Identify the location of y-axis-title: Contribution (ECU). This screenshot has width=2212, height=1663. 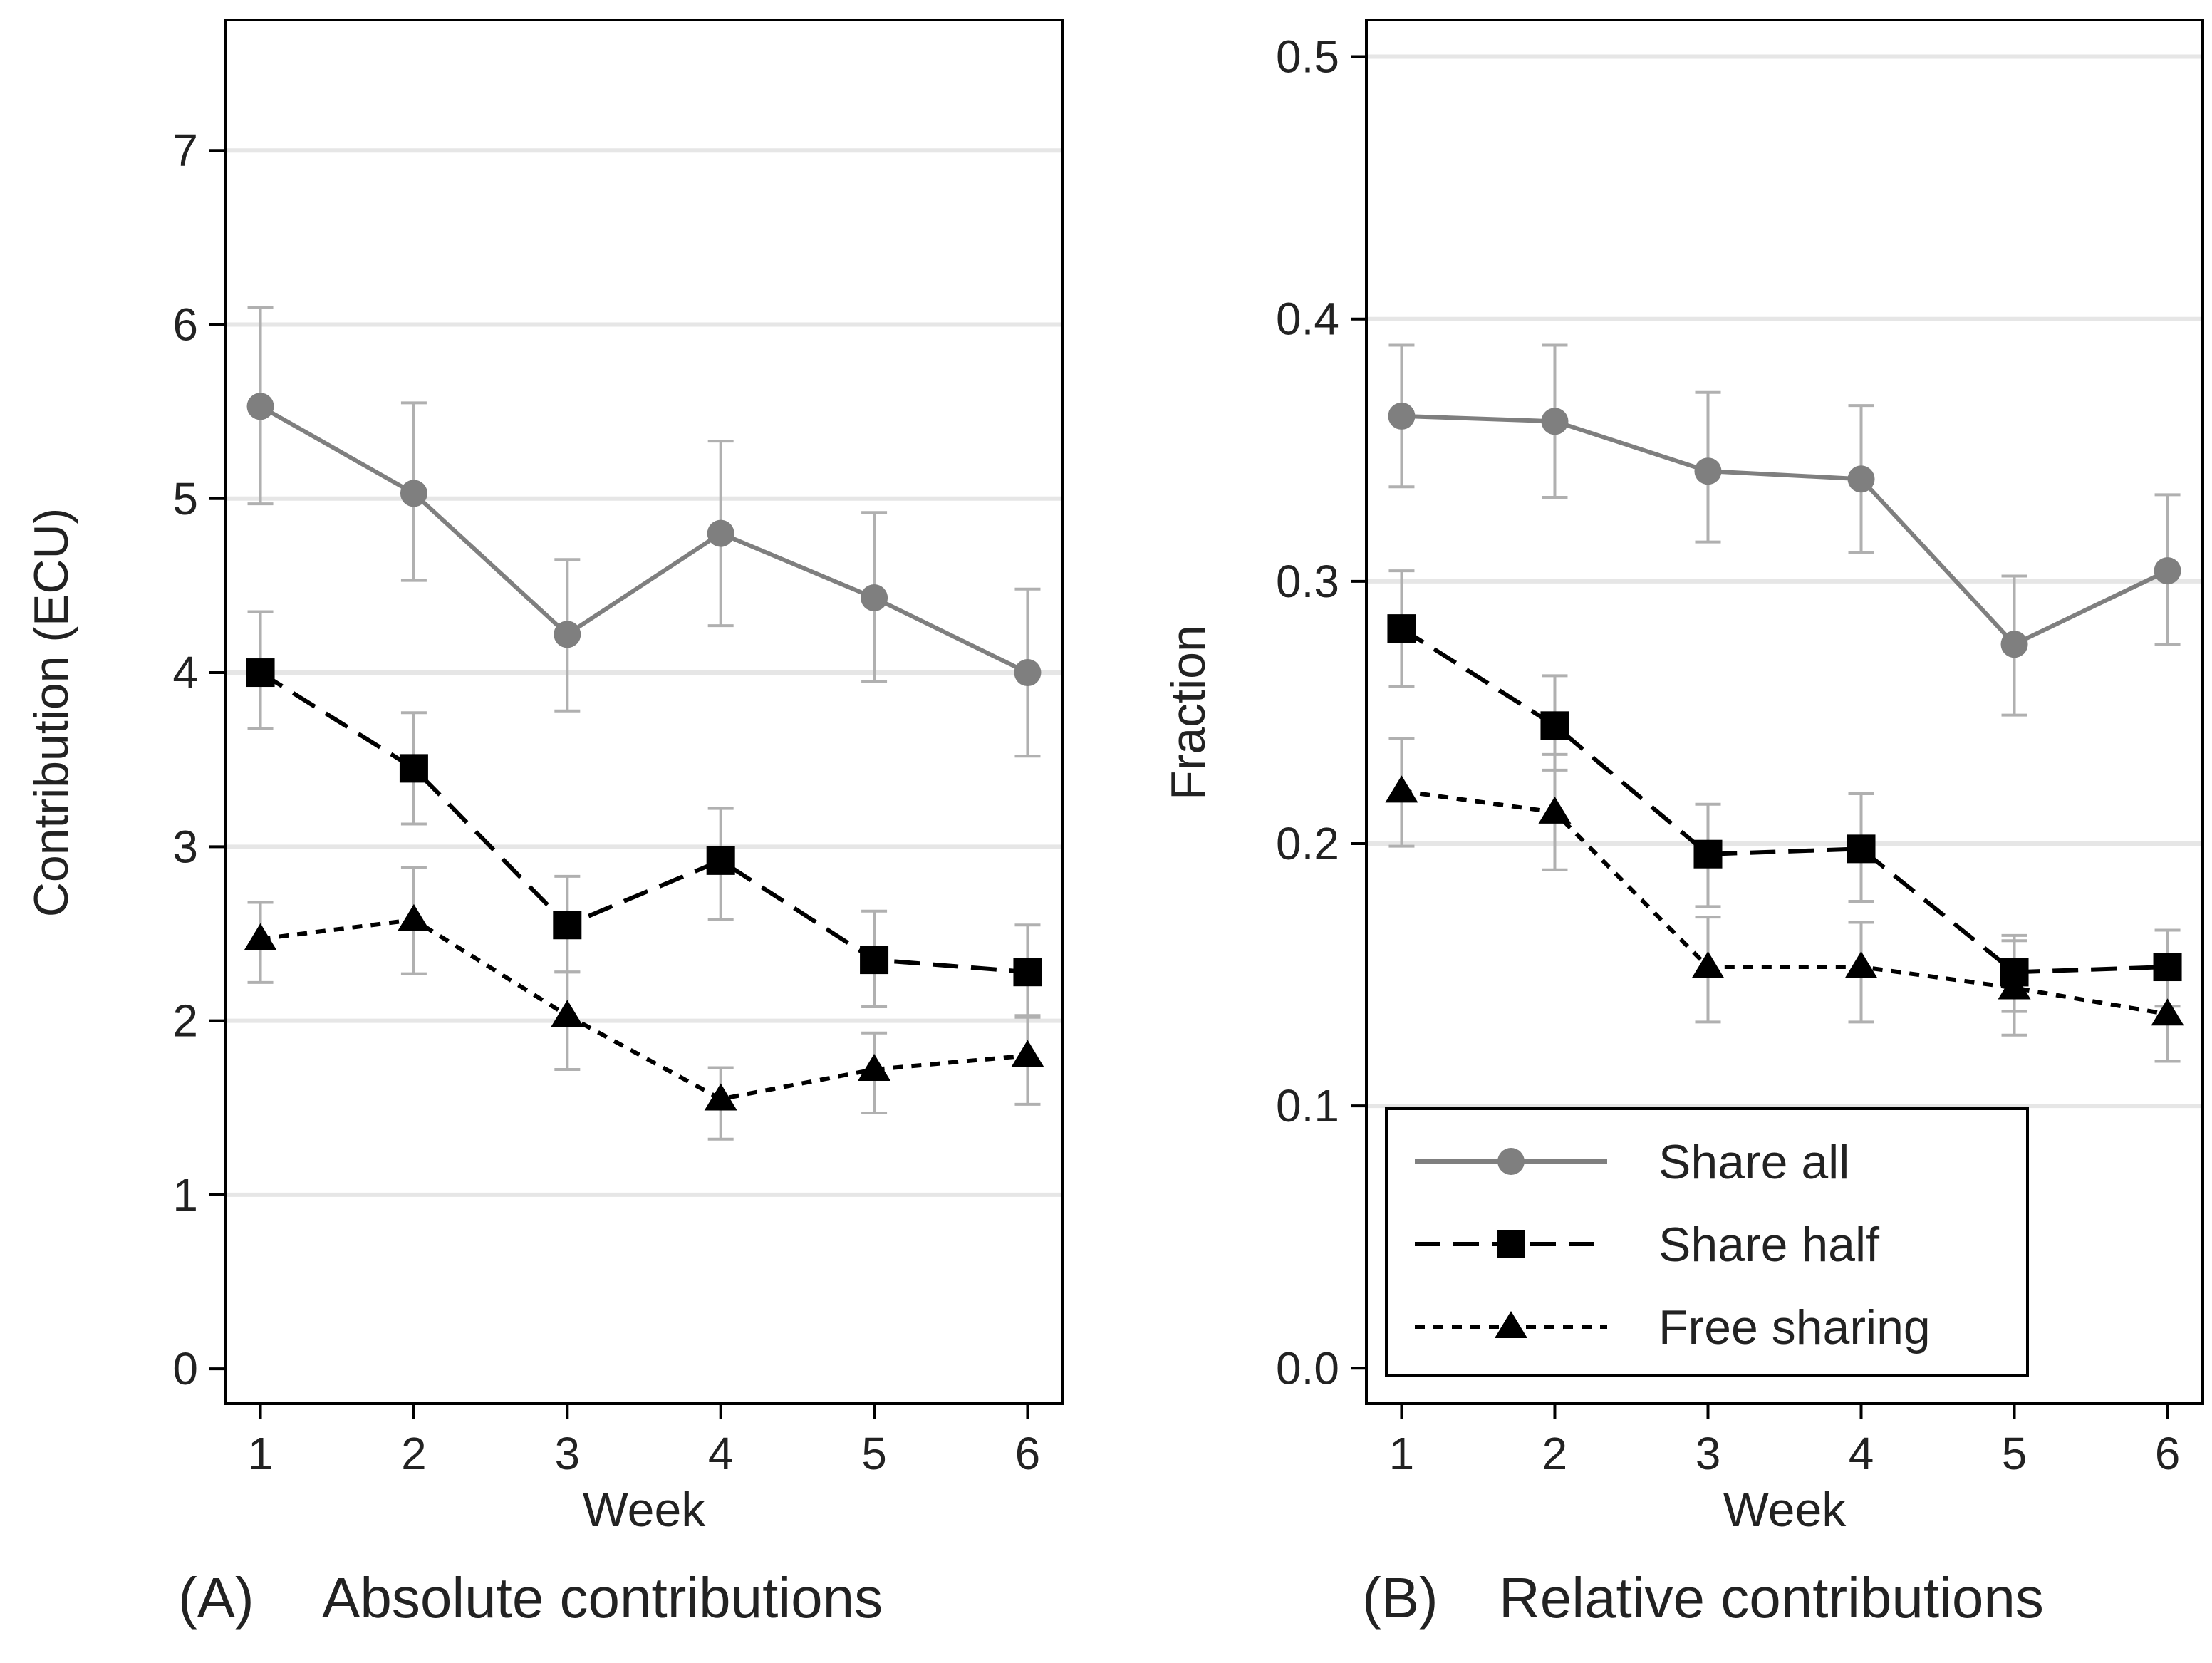
(51, 712).